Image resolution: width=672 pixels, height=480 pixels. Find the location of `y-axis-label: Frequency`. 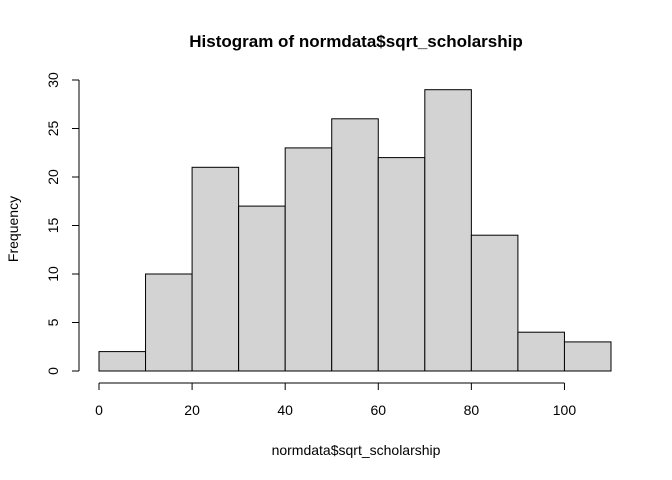

y-axis-label: Frequency is located at coordinates (13, 229).